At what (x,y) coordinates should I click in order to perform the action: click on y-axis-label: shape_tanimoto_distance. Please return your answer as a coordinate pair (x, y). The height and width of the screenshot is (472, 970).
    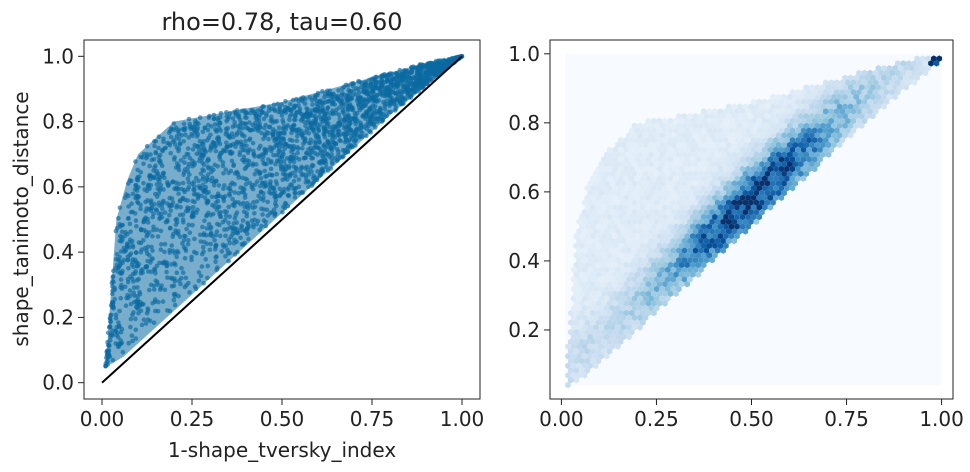
    Looking at the image, I should click on (21, 218).